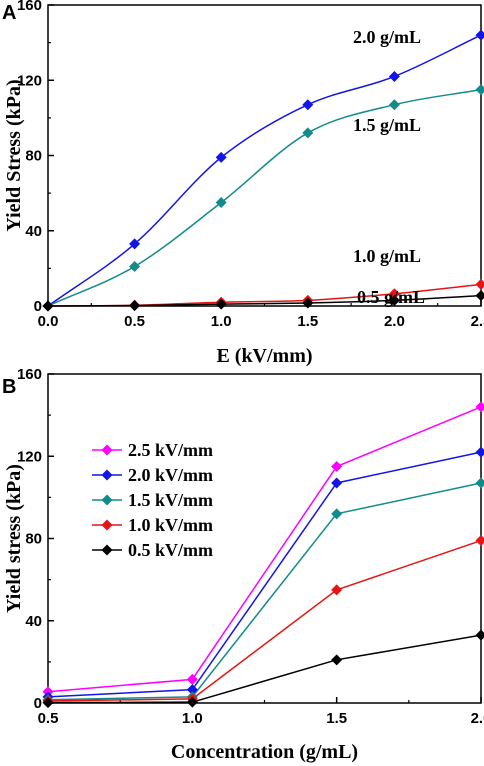 The image size is (484, 766). I want to click on annotation-1-0-g-ml: 1.0 g/mL, so click(387, 256).